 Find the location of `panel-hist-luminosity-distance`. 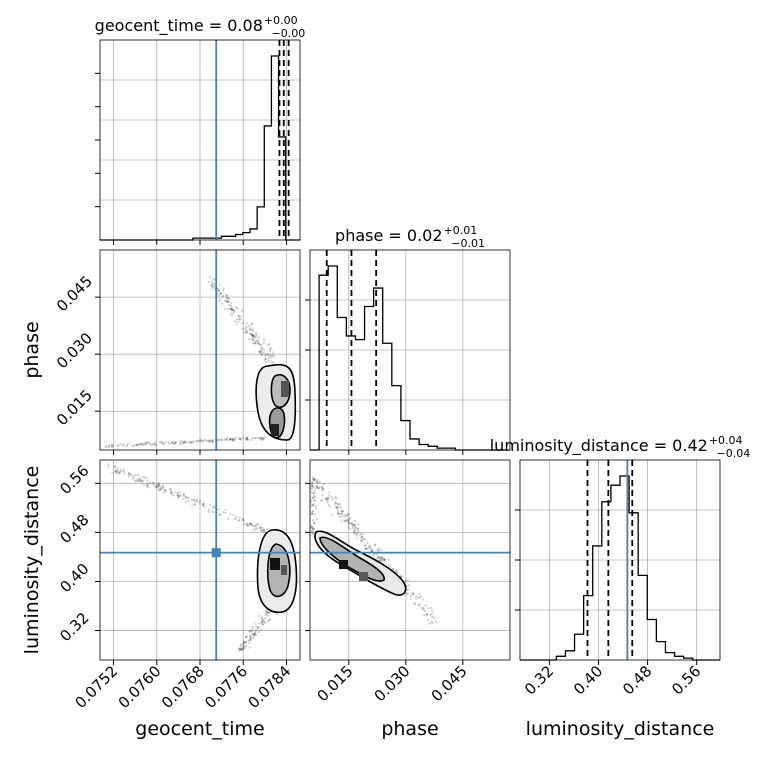

panel-hist-luminosity-distance is located at coordinates (620, 560).